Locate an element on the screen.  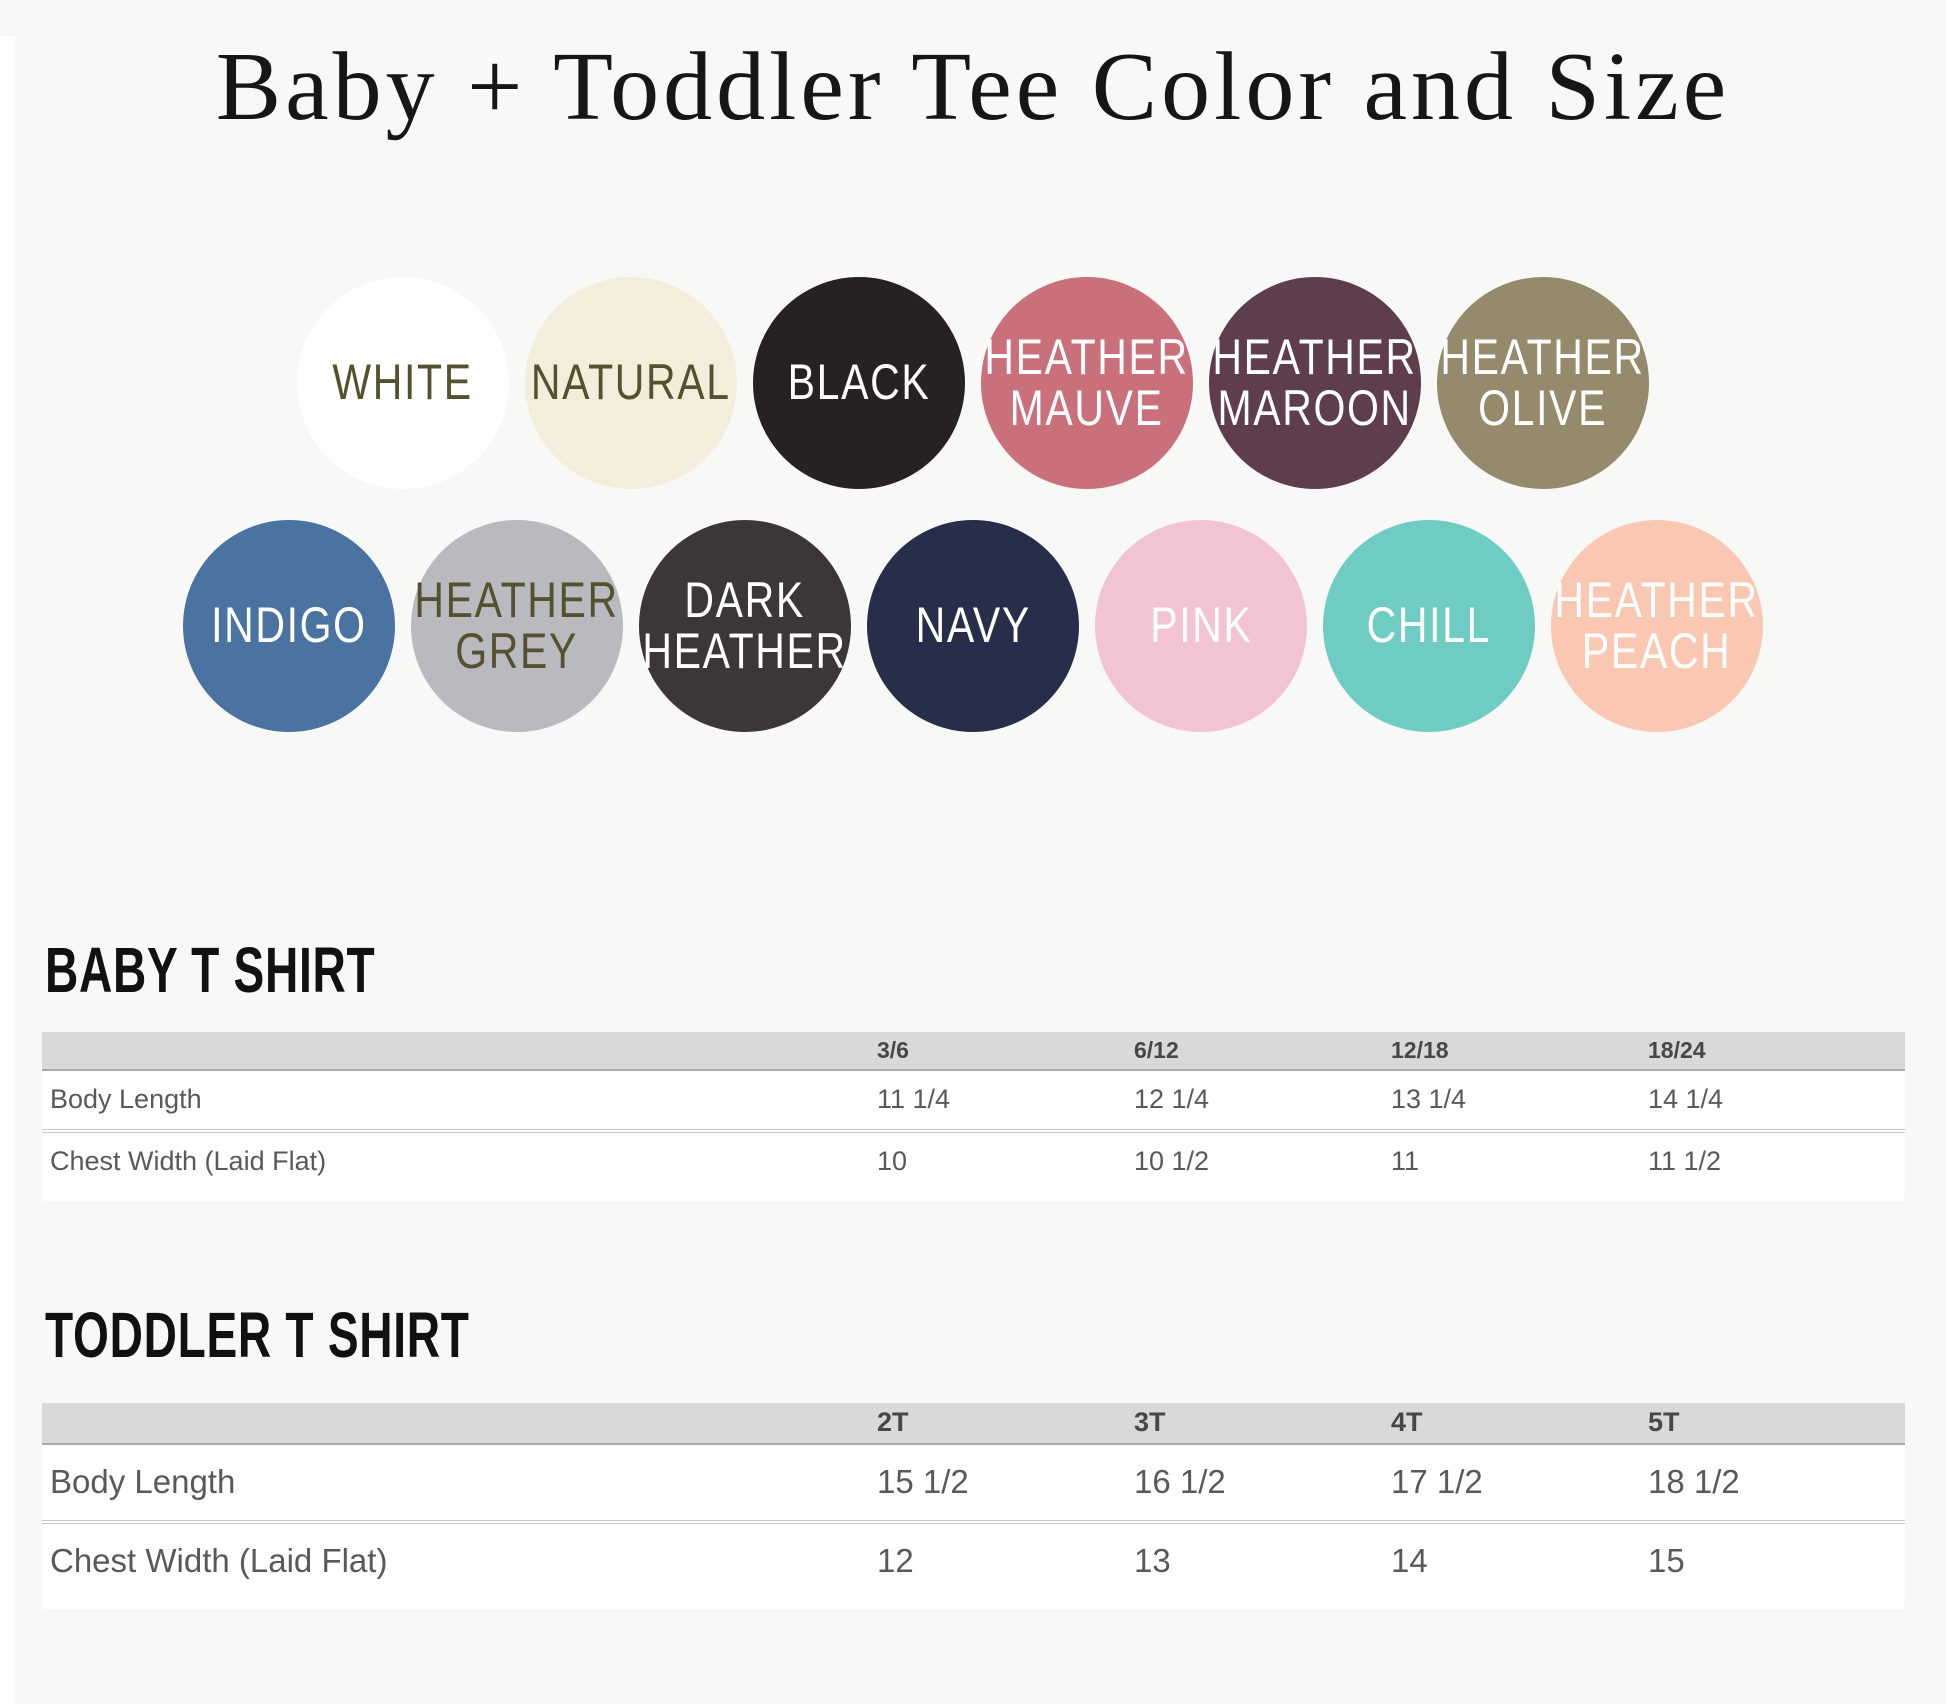
baby-chest-width-6-12: 10 1/2 is located at coordinates (1262, 1159).